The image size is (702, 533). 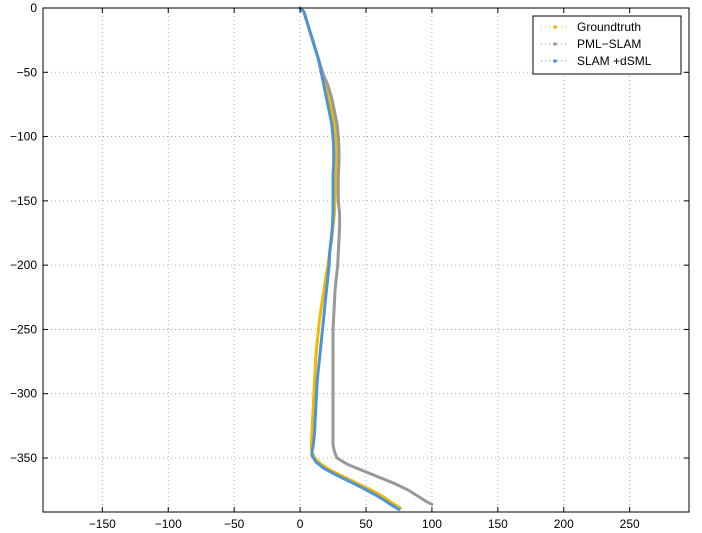 I want to click on x-tick-label: −100, so click(x=168, y=524).